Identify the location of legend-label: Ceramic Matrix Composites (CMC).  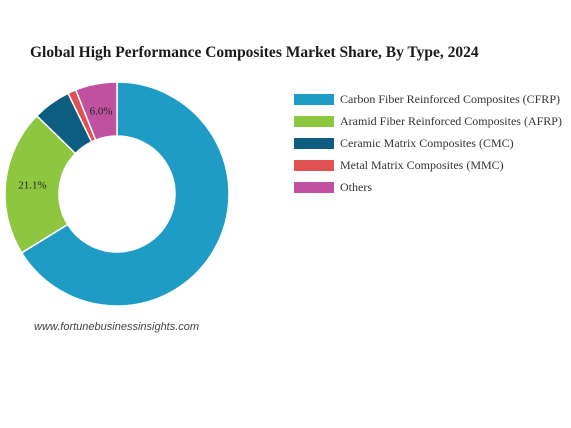
(427, 142).